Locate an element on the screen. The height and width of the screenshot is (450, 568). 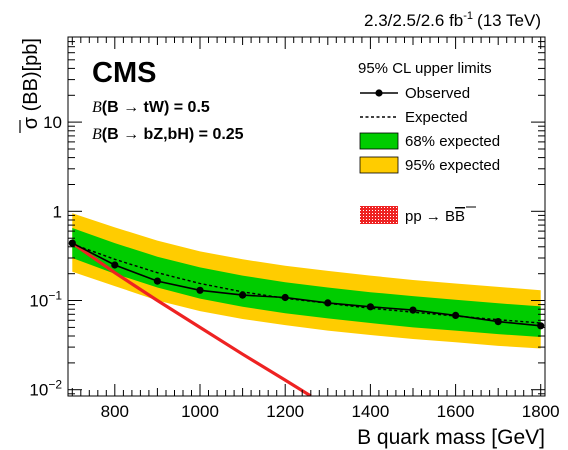
legend-observed-marker is located at coordinates (379, 93).